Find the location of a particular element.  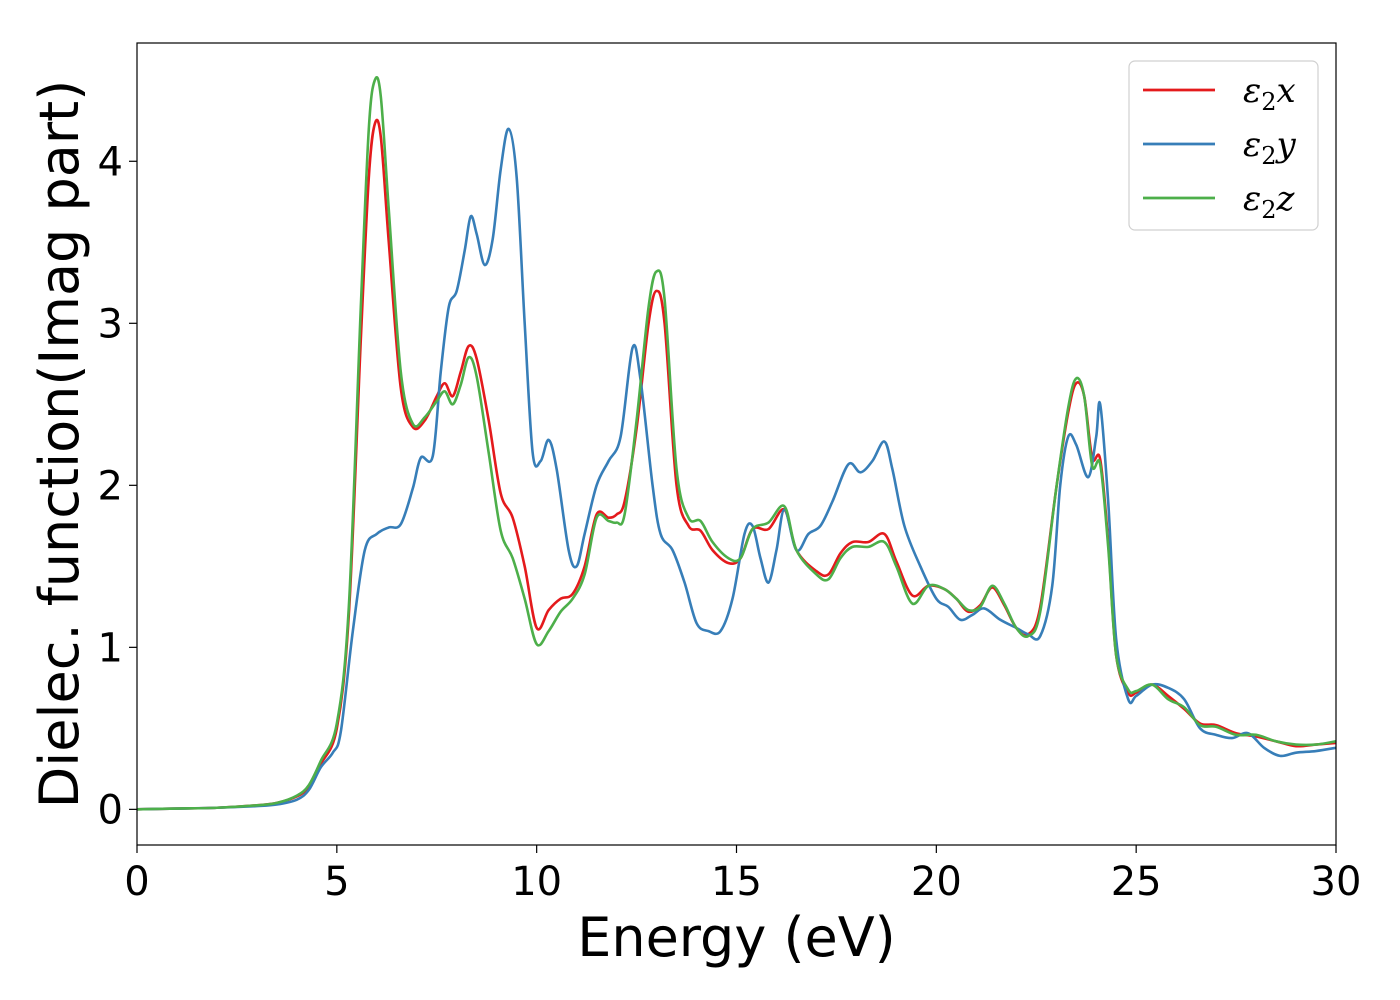

x-tick-label: 30 is located at coordinates (1336, 882).